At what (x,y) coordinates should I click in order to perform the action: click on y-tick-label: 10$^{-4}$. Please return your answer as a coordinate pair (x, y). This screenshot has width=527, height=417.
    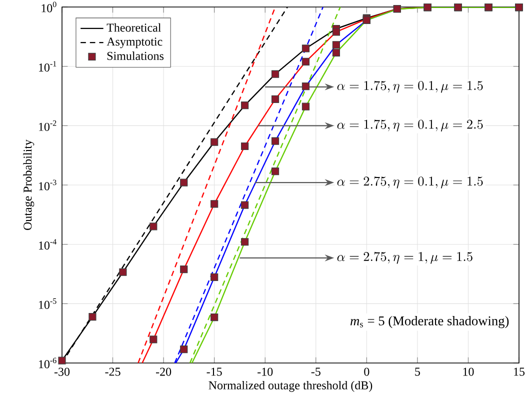
    Looking at the image, I should click on (48, 244).